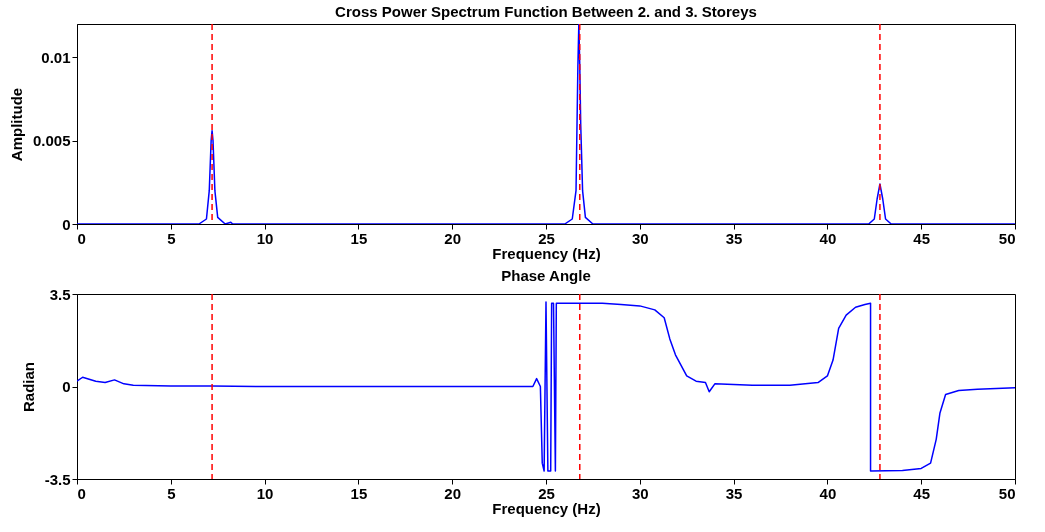 This screenshot has width=1045, height=532. What do you see at coordinates (51, 141) in the screenshot?
I see `y-tick-label: 0.005` at bounding box center [51, 141].